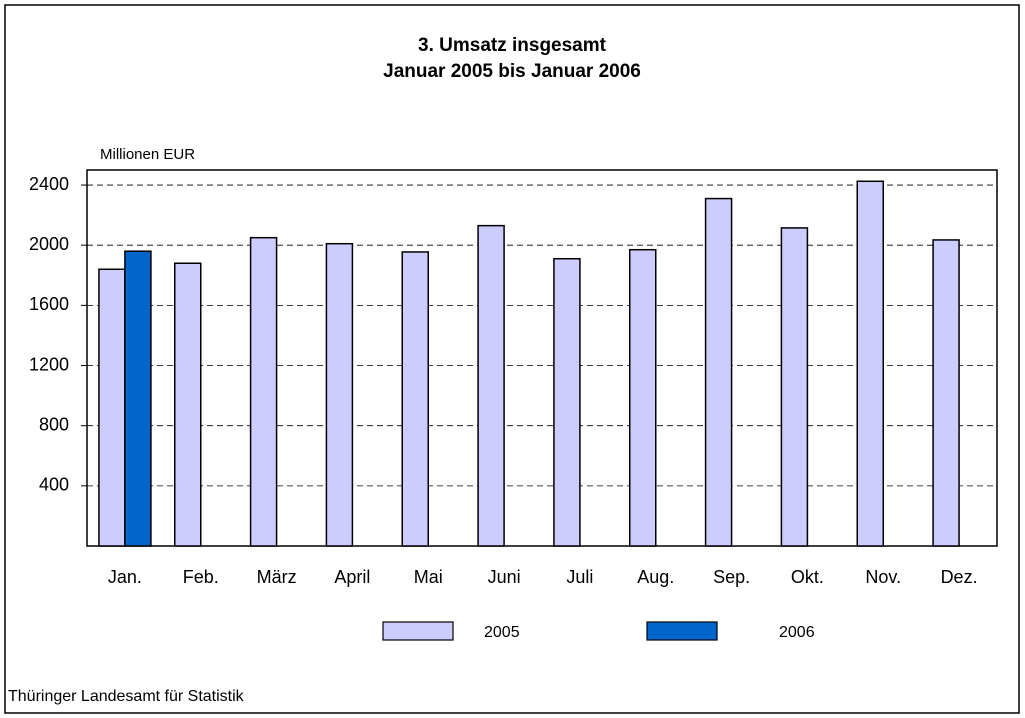  I want to click on y-tick-label: 400, so click(54, 485).